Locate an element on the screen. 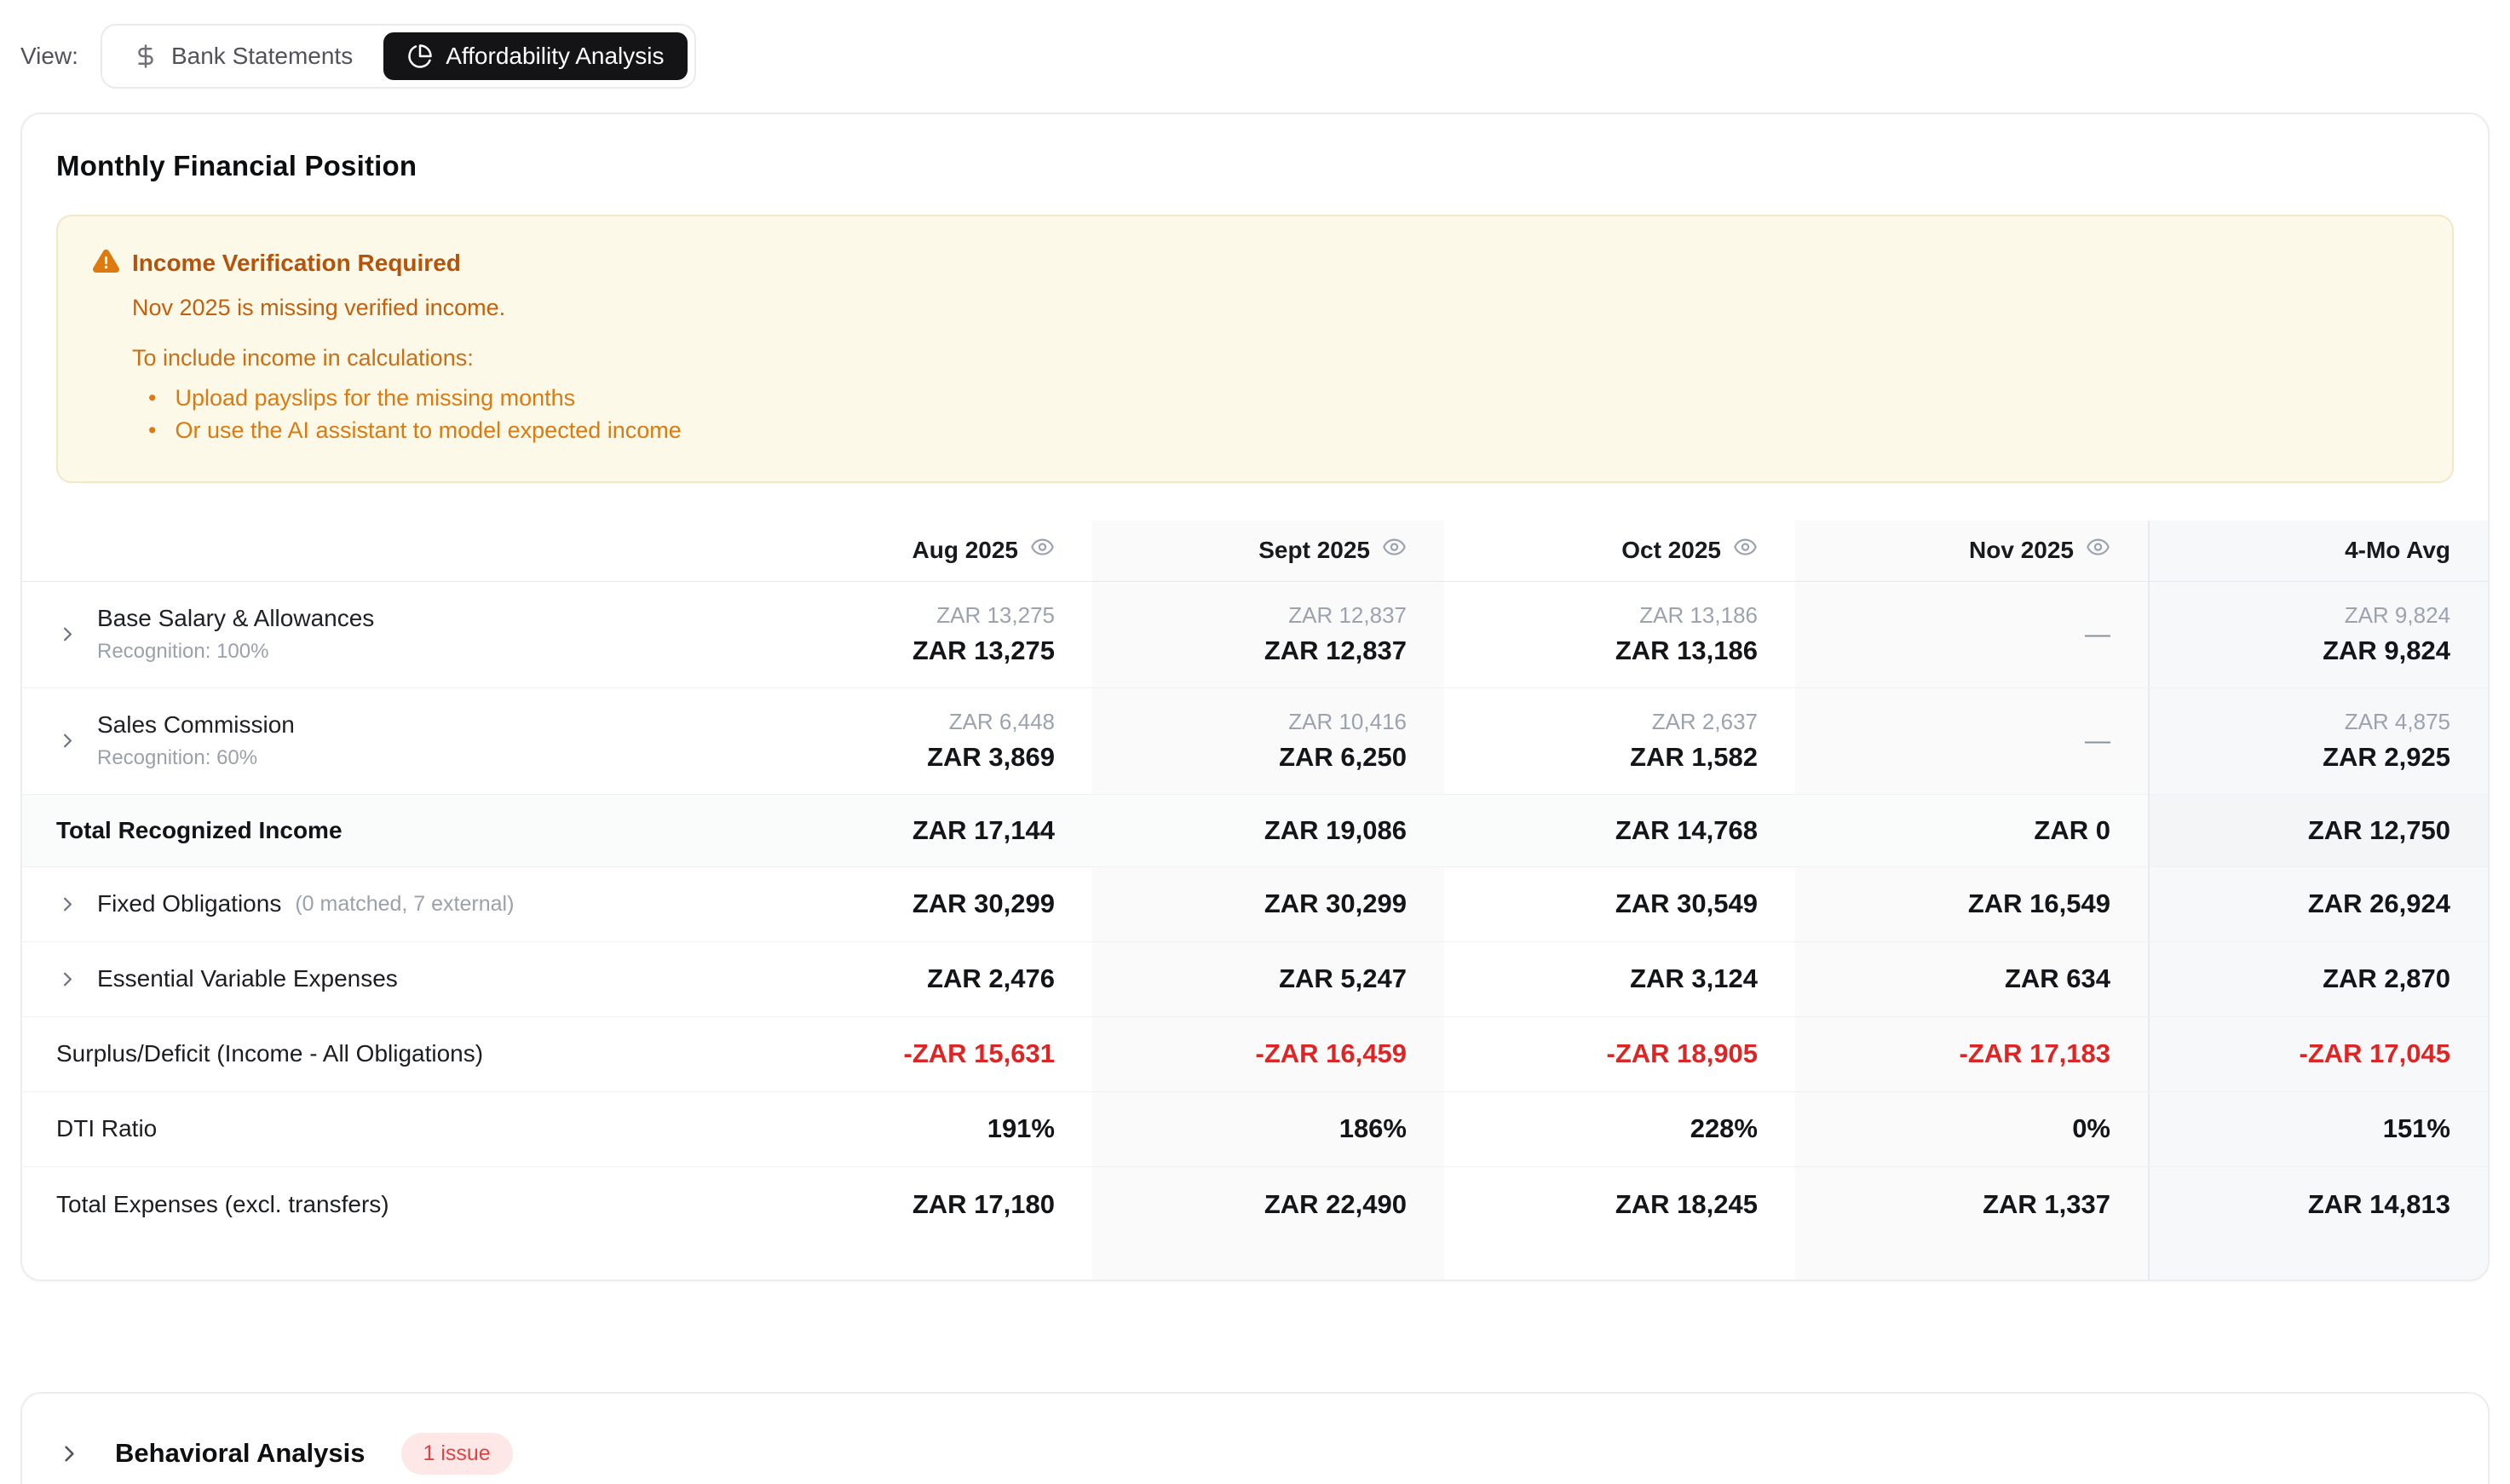  column-header-oct-2025: Oct 2025 is located at coordinates (1619, 551).